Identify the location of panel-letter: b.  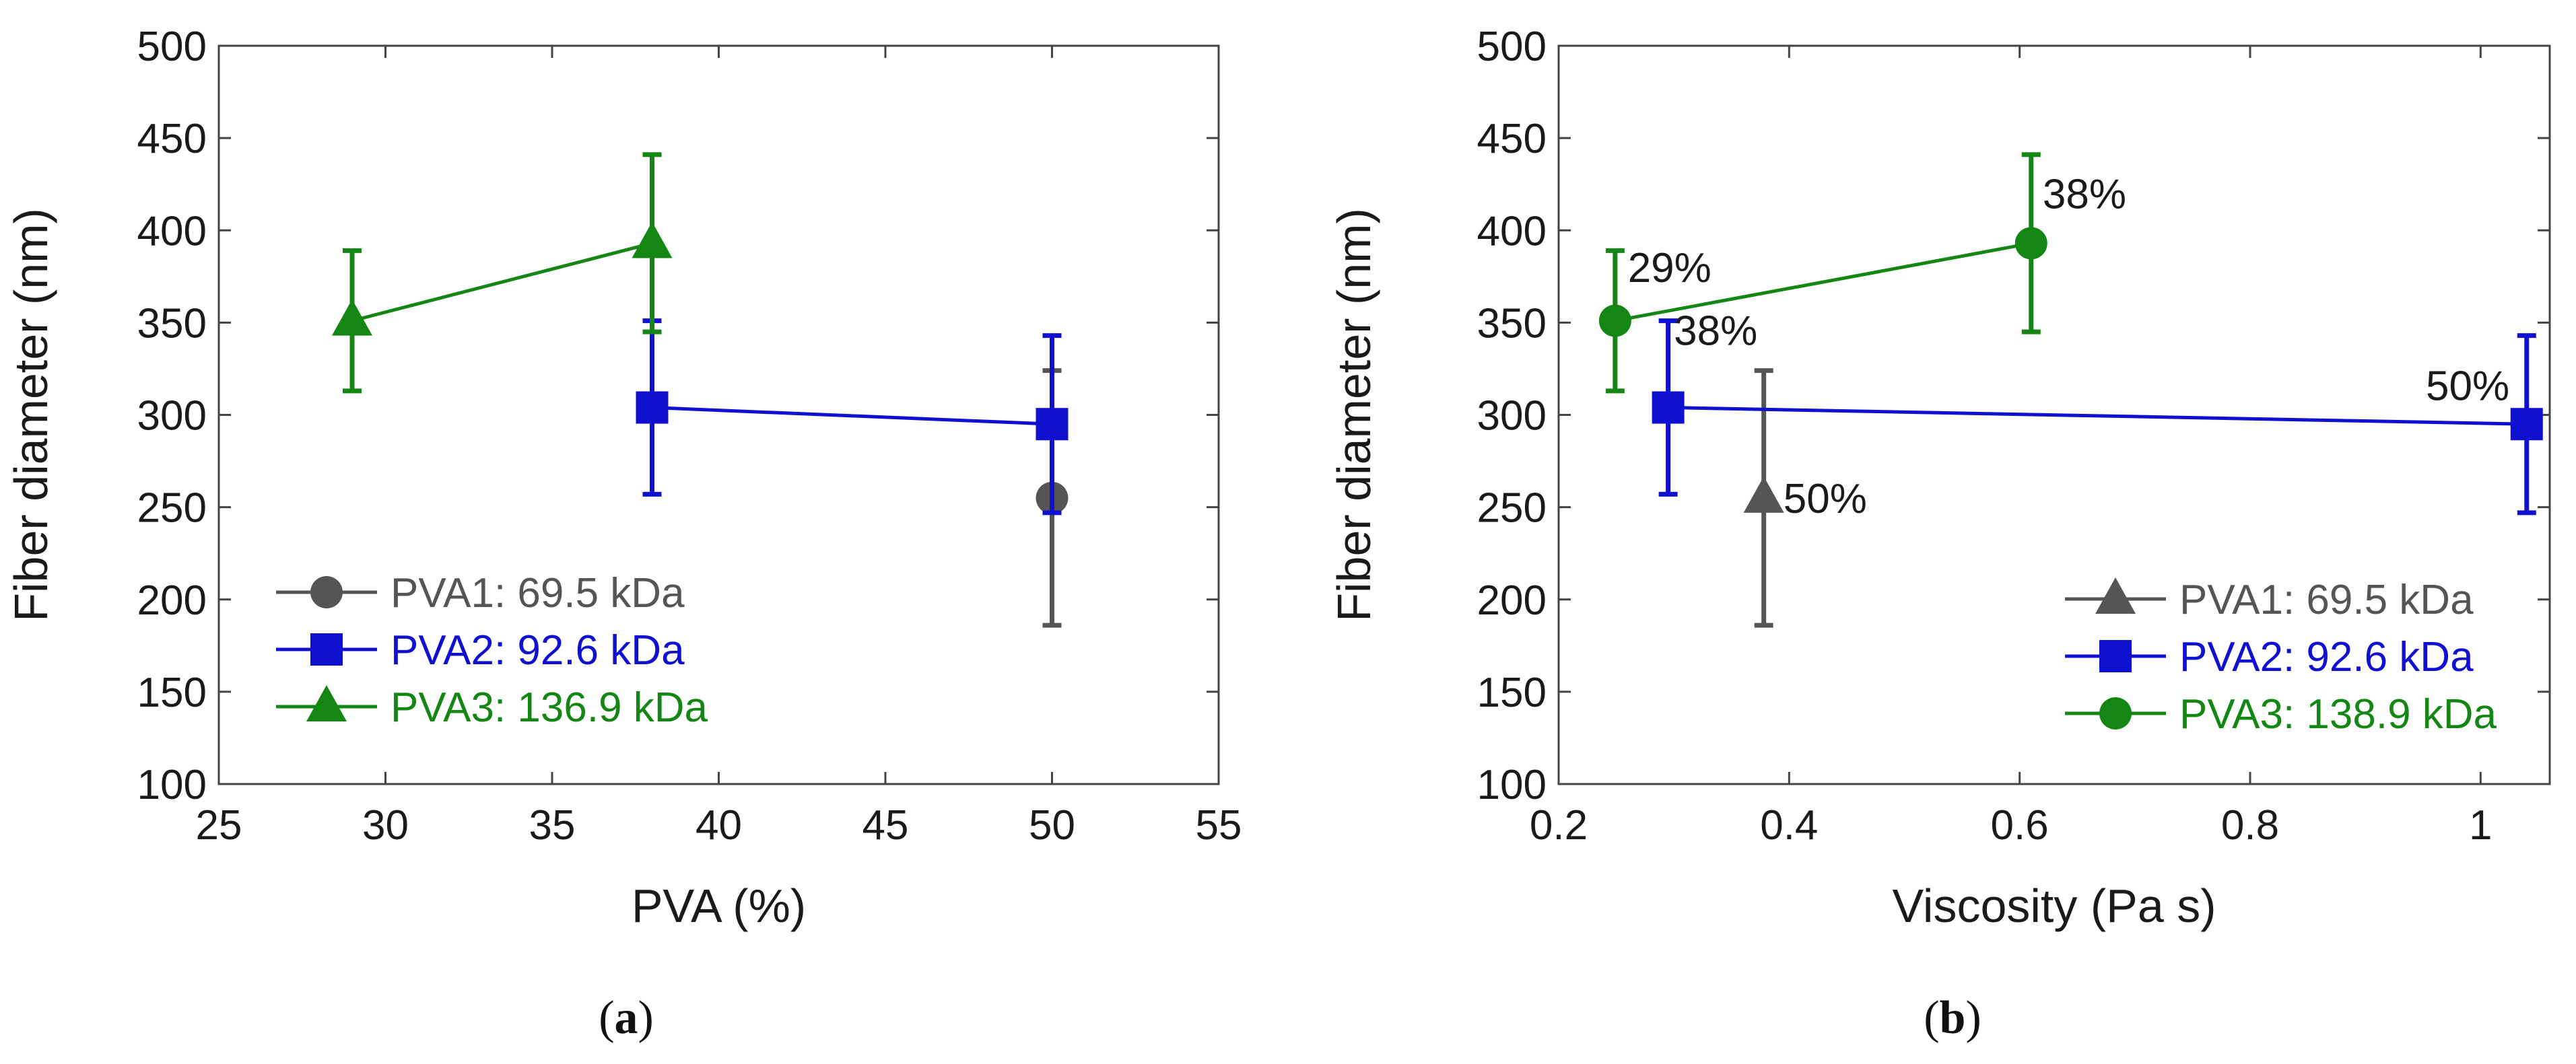
(1953, 1018).